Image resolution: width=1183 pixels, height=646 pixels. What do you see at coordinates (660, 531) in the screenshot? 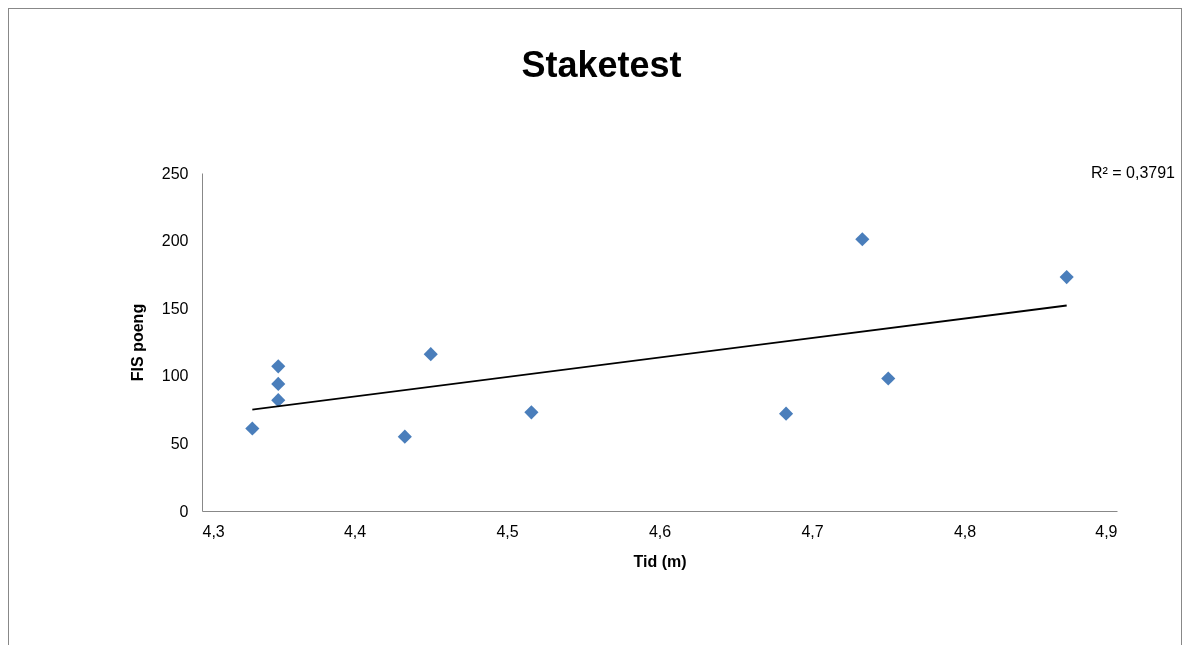
I see `x-tick-label: 4,6` at bounding box center [660, 531].